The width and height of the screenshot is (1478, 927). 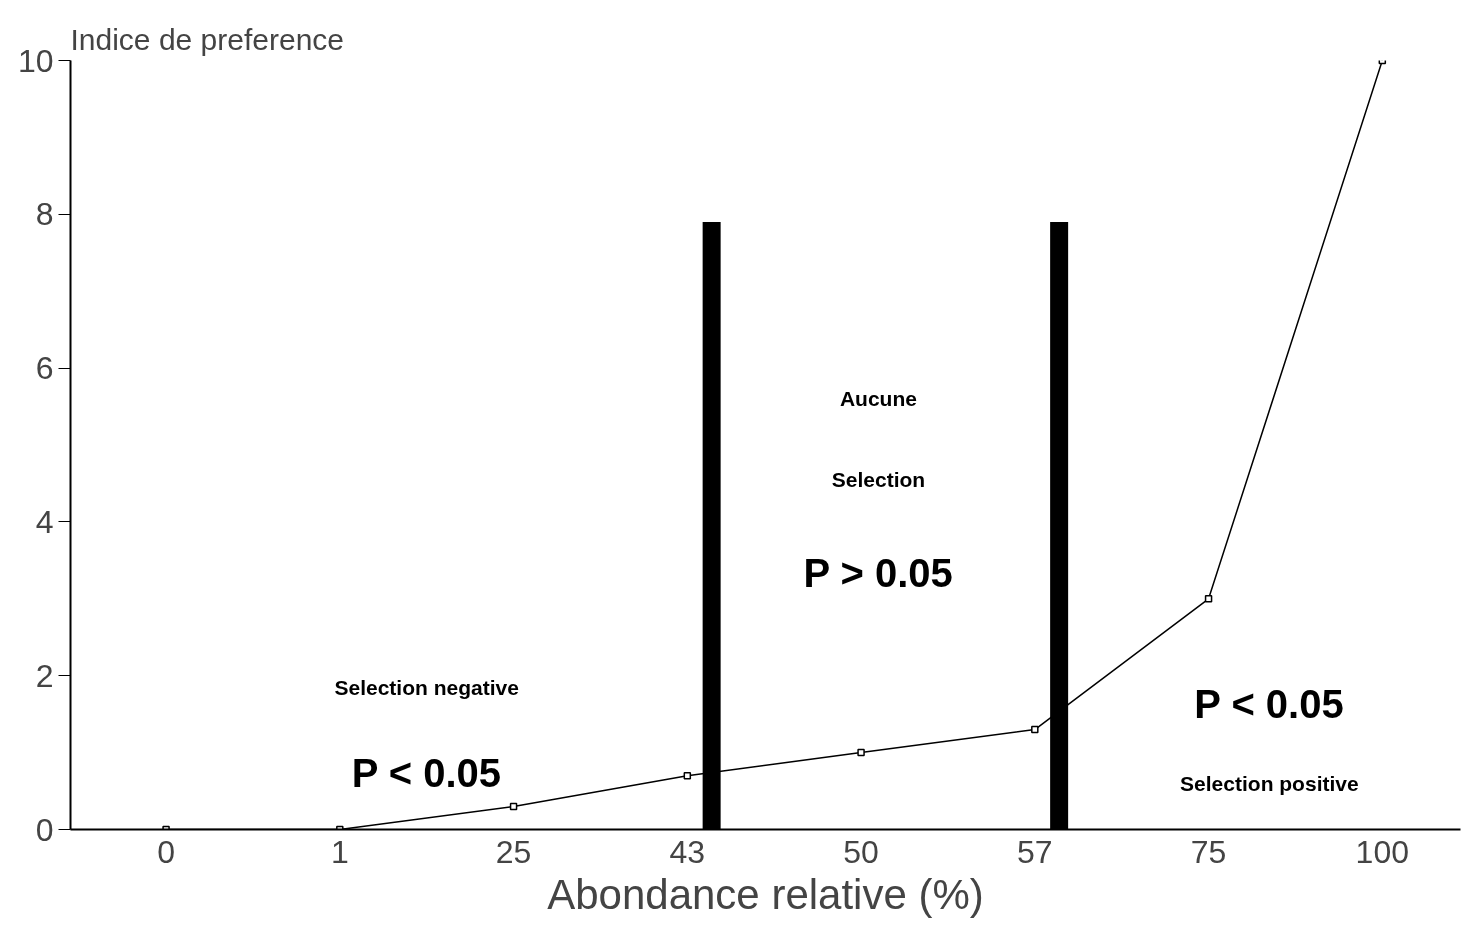 What do you see at coordinates (878, 480) in the screenshot?
I see `annotation: Selection` at bounding box center [878, 480].